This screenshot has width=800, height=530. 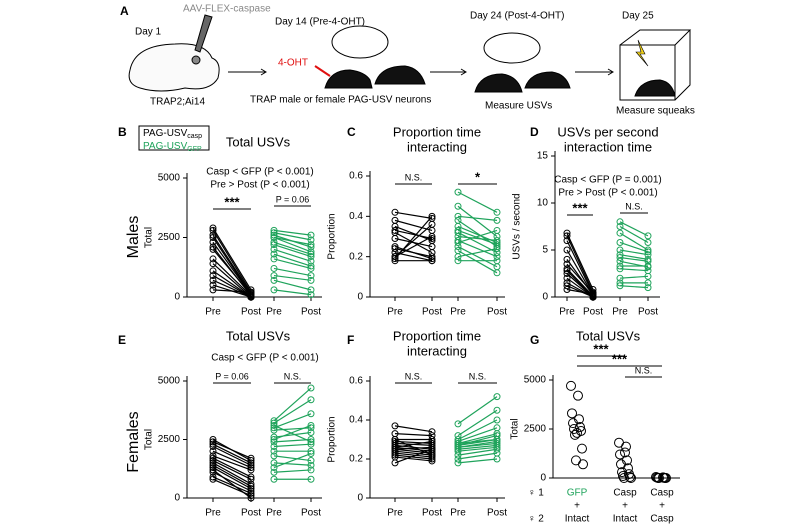 I want to click on mouse-line: TRAP2;Ai14, so click(x=177, y=102).